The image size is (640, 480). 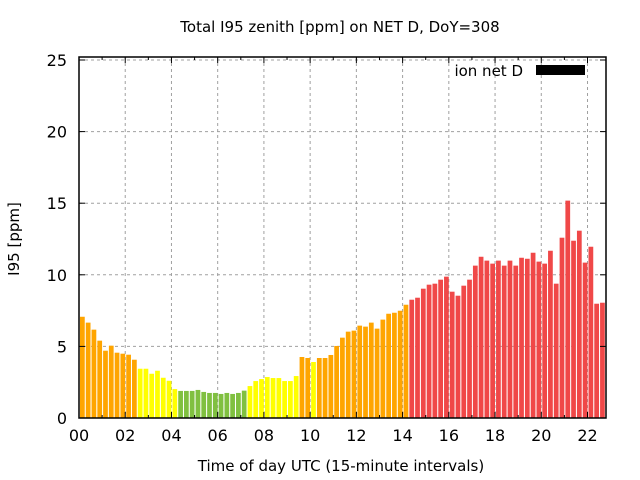 What do you see at coordinates (587, 435) in the screenshot?
I see `x-tick-label: 22` at bounding box center [587, 435].